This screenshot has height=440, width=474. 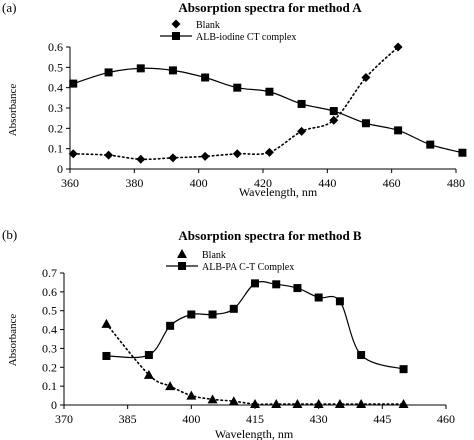 What do you see at coordinates (128, 419) in the screenshot?
I see `x-tick-label: 385` at bounding box center [128, 419].